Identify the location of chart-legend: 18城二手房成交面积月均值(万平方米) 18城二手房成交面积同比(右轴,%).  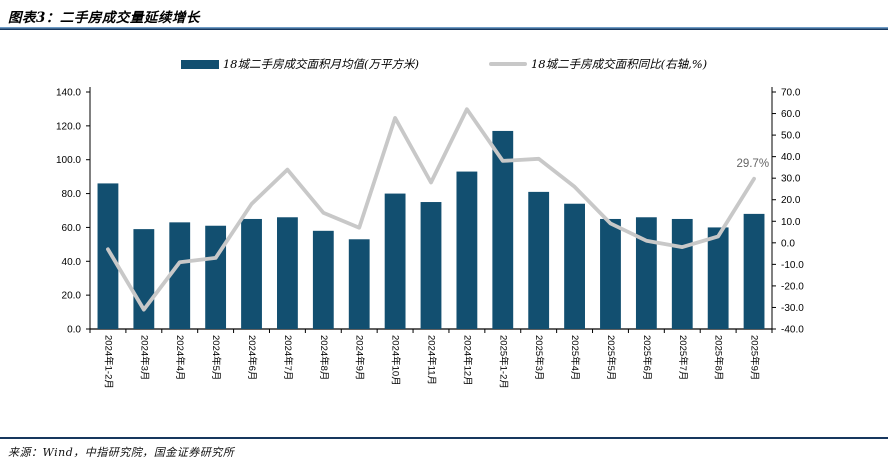
(444, 64).